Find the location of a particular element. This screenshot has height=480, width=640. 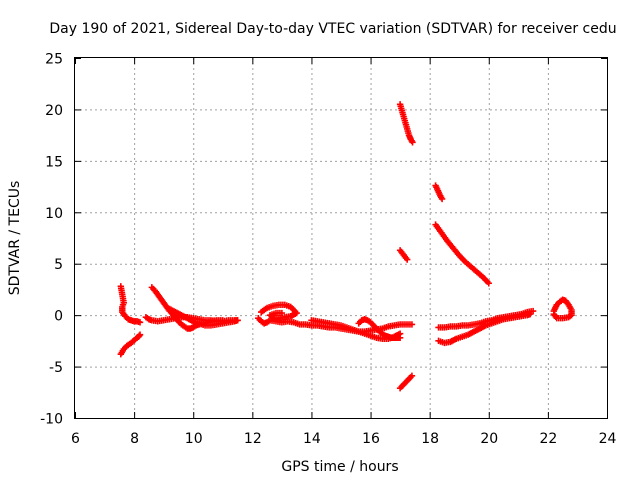

series-arc-7.5-top is located at coordinates (130, 304).